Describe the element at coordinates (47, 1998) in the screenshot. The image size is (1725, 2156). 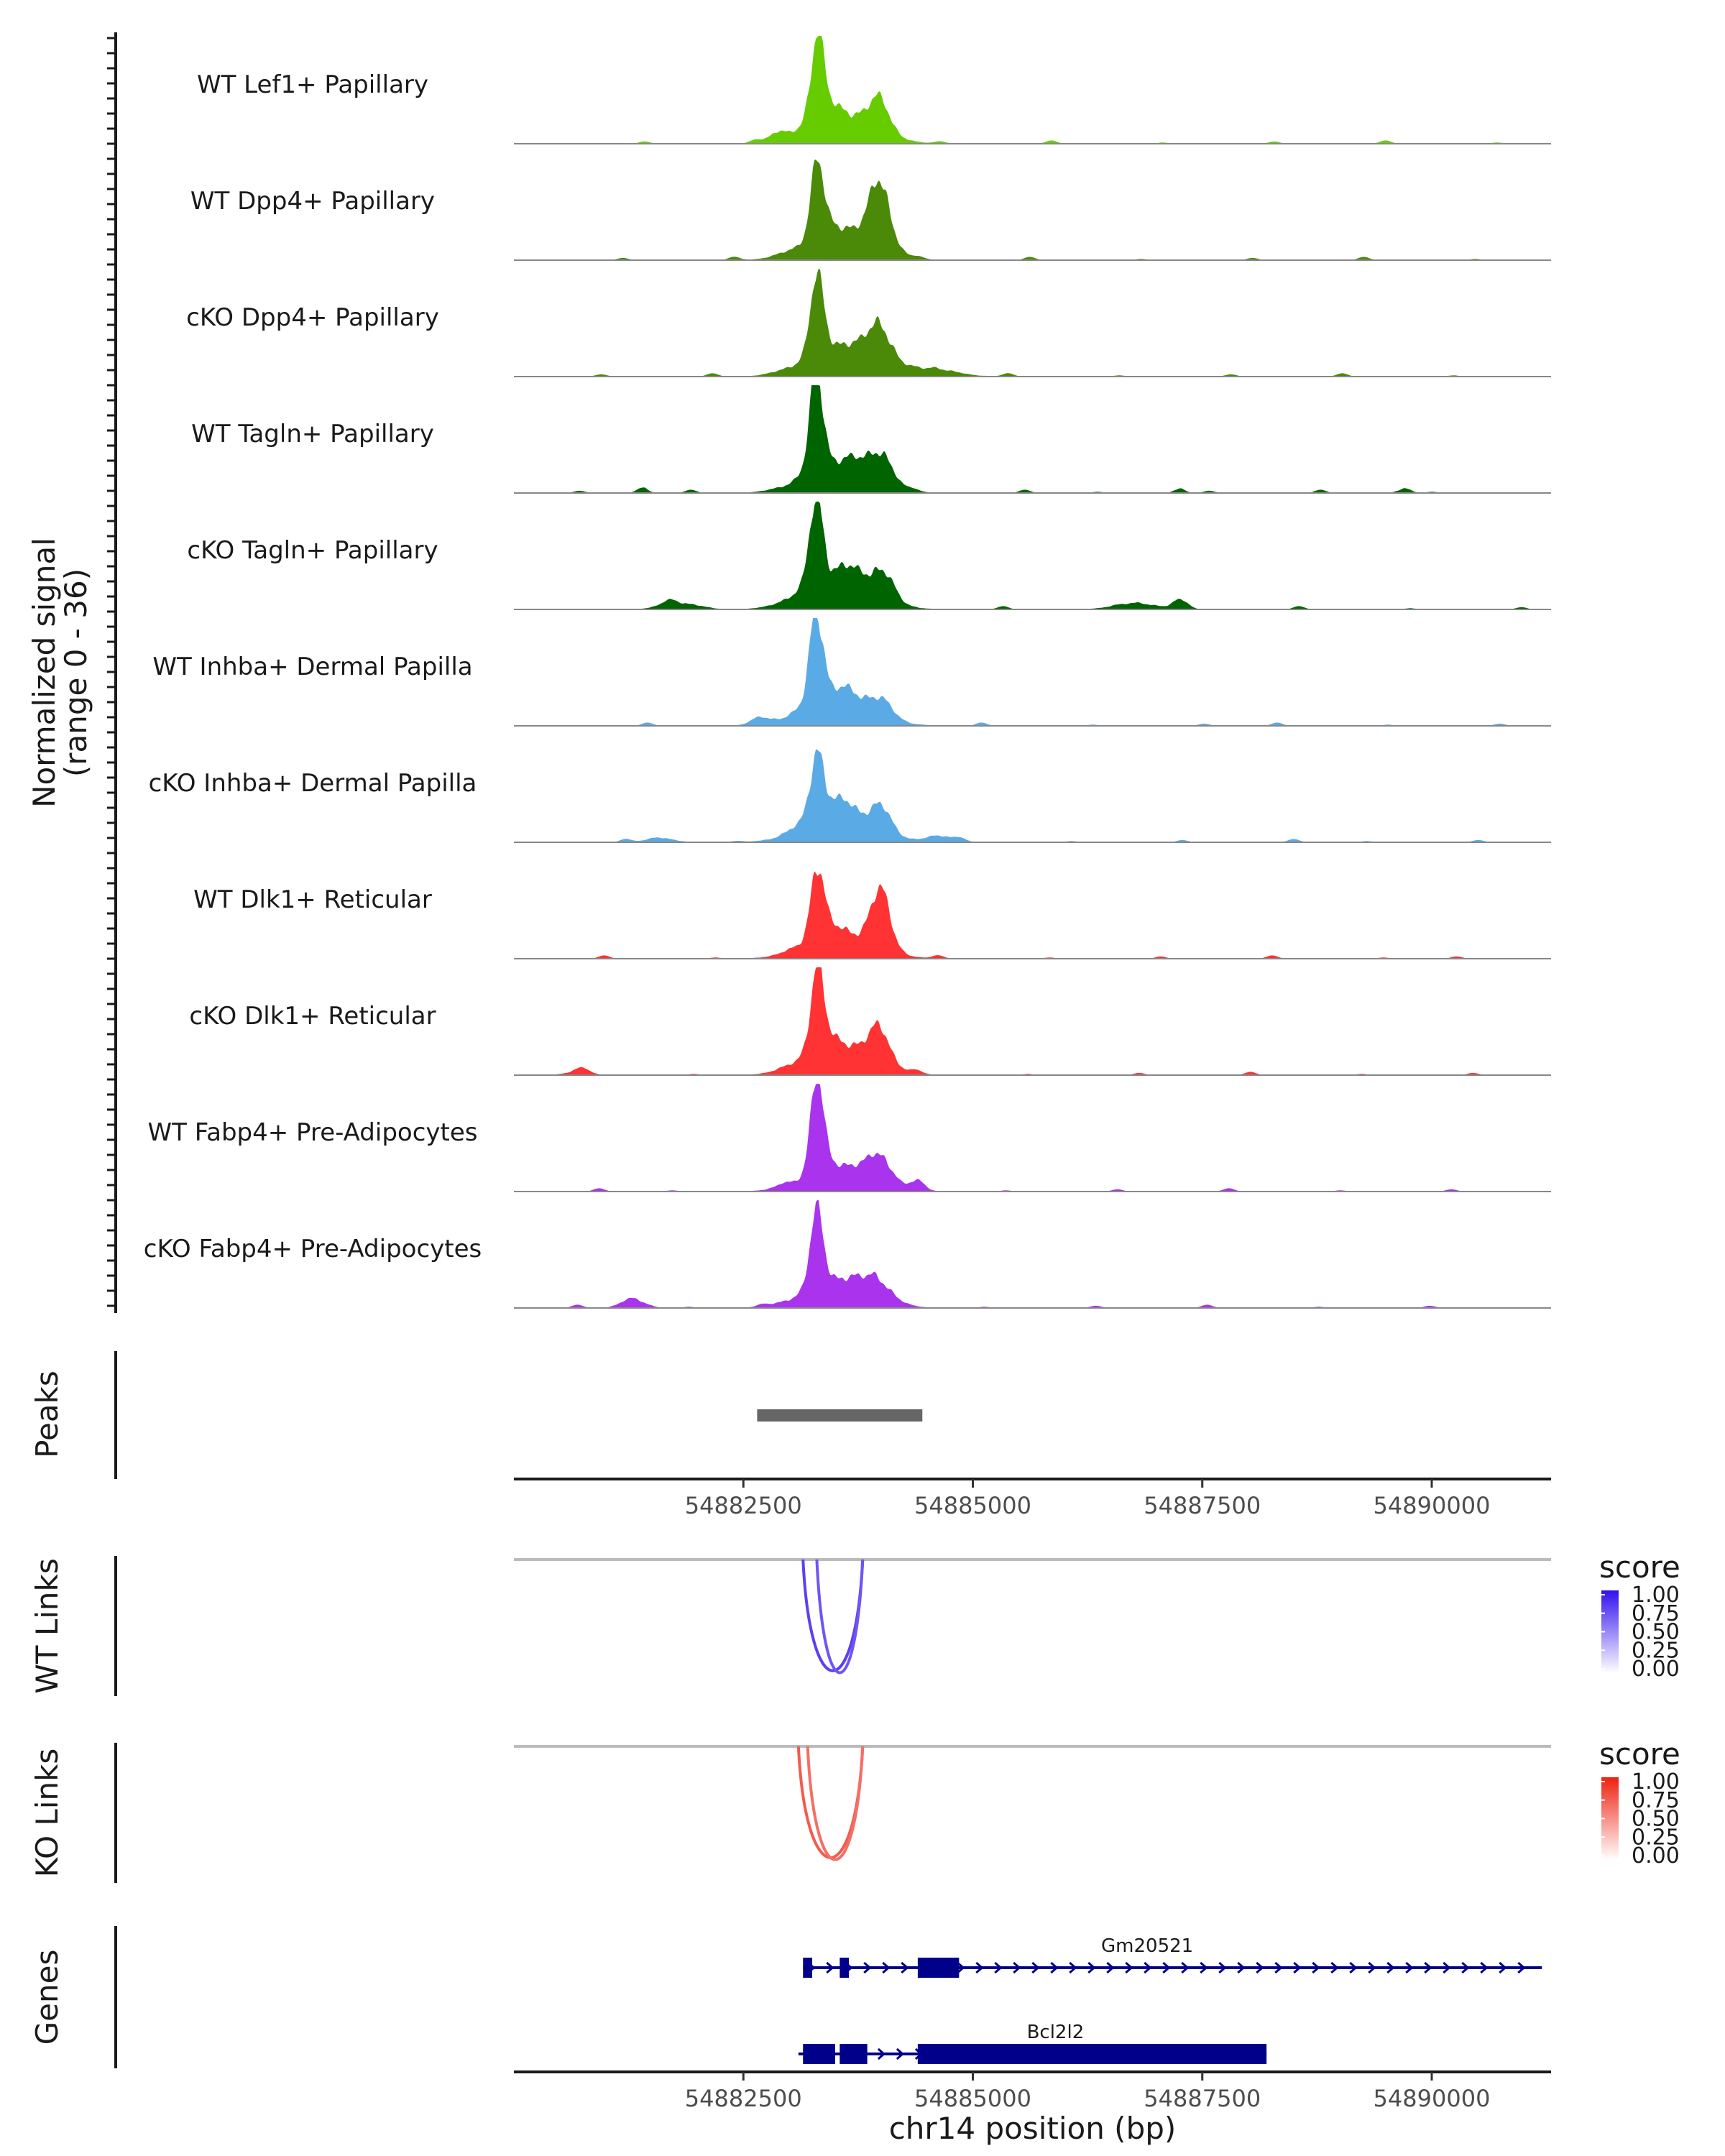
I see `genes-track-label: Genes` at that location.